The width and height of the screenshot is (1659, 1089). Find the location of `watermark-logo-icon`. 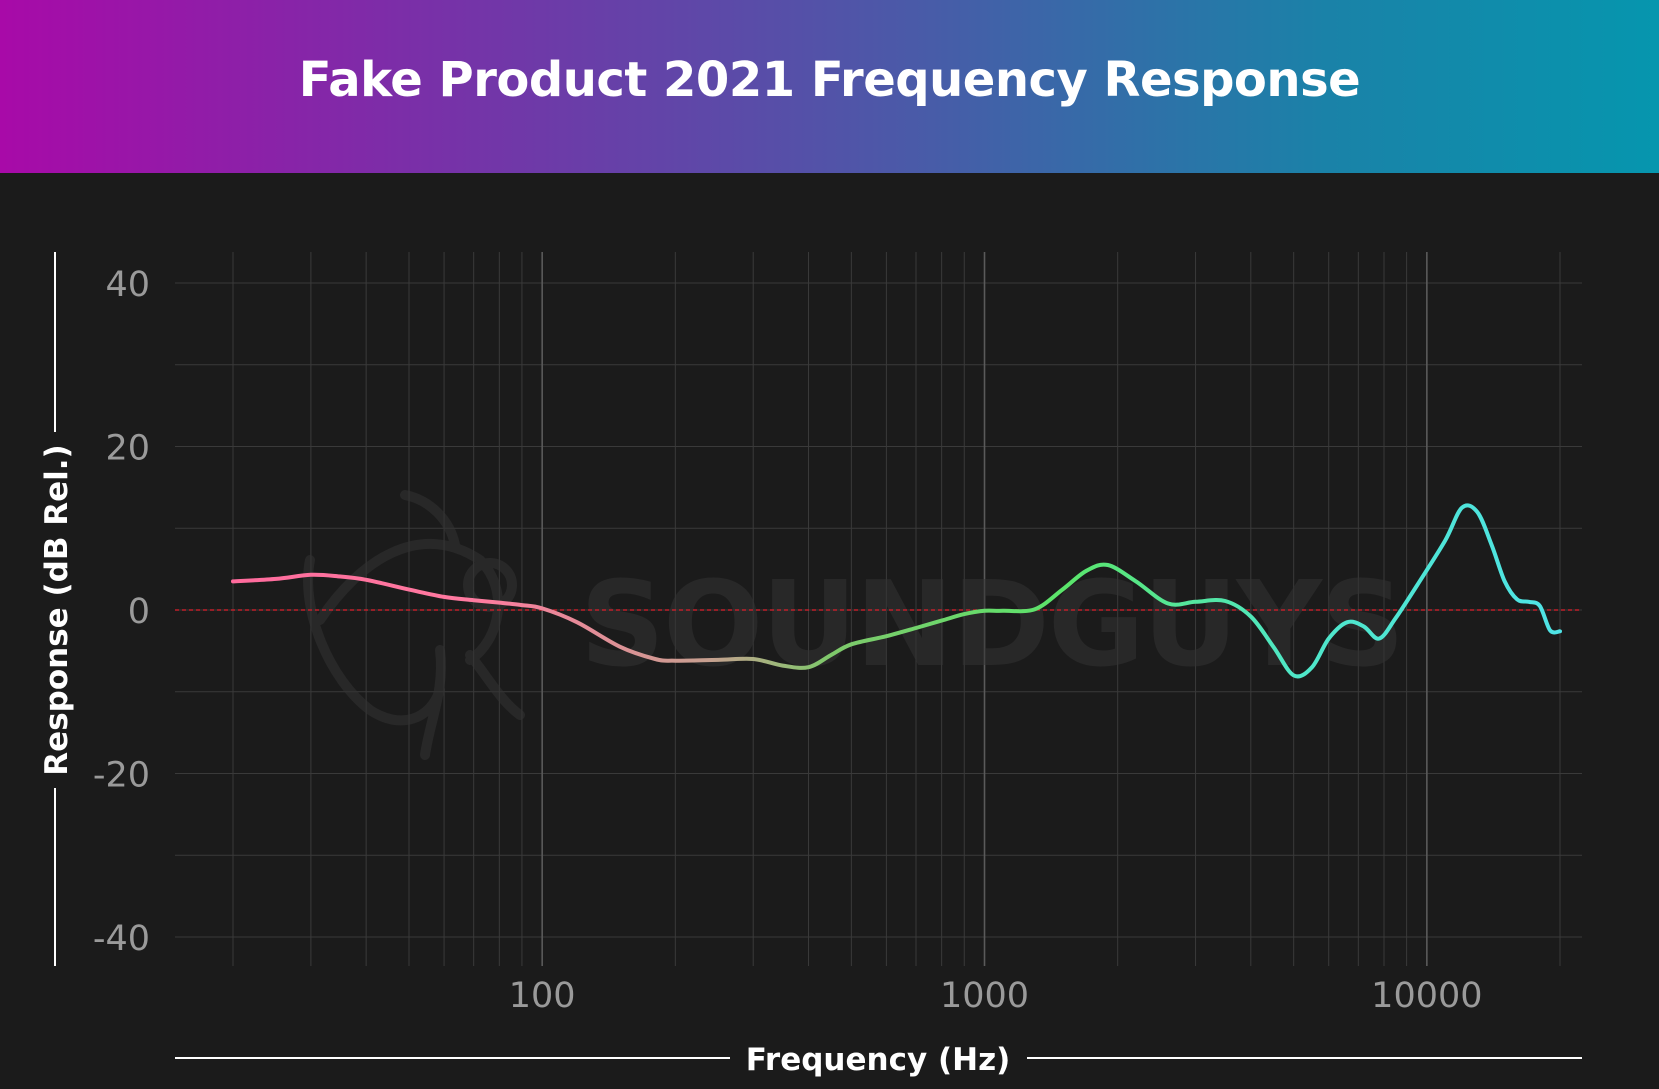

watermark-logo-icon is located at coordinates (414, 625).